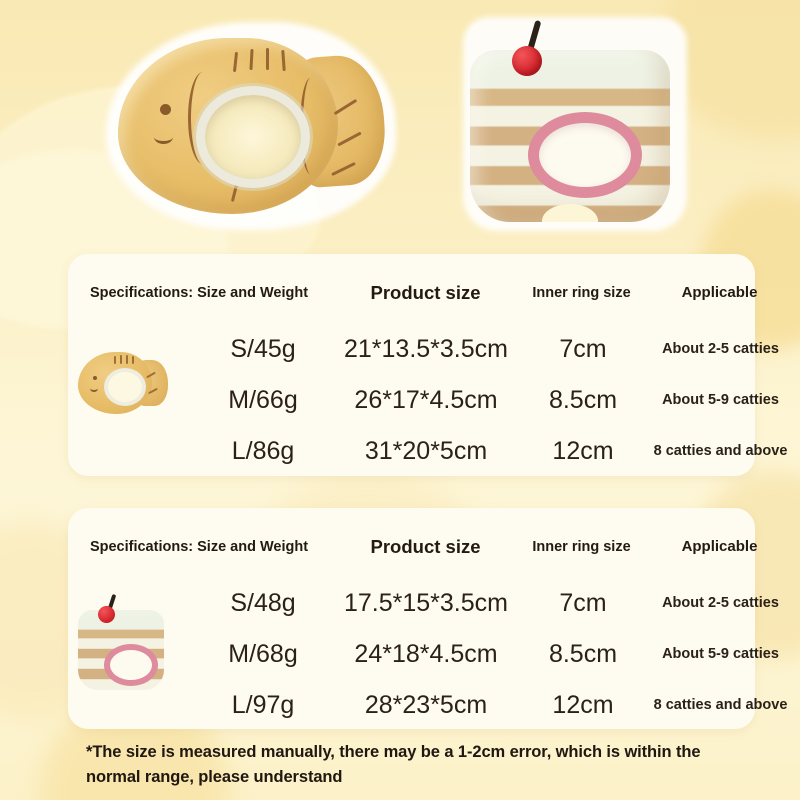 This screenshot has width=800, height=800. What do you see at coordinates (165, 109) in the screenshot?
I see `fish-eye-icon` at bounding box center [165, 109].